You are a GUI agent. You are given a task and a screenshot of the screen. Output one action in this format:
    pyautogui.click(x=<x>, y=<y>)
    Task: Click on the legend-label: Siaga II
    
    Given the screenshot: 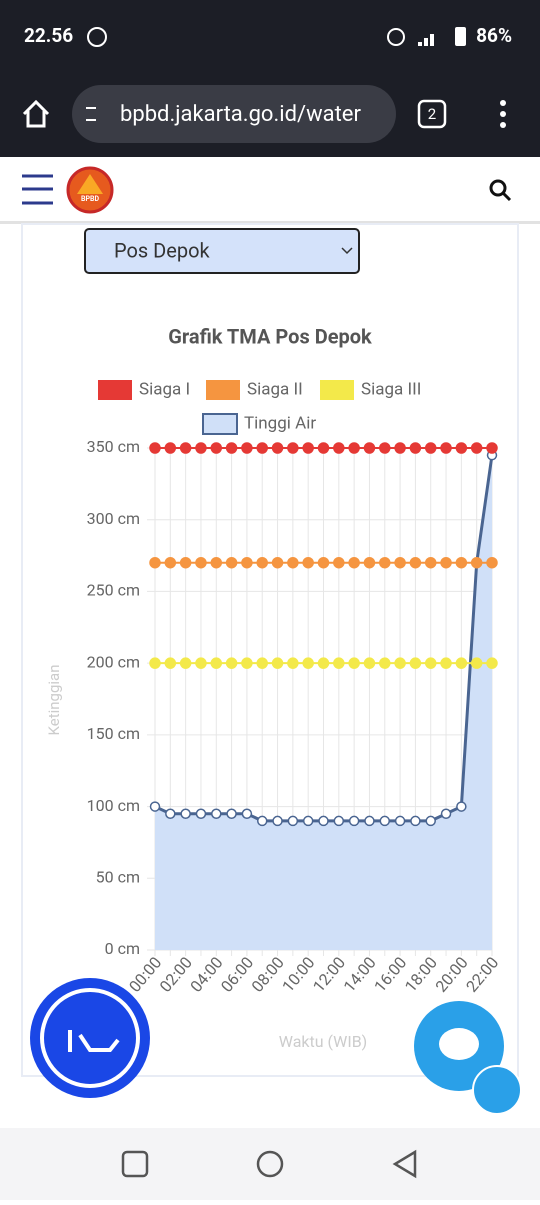 What is the action you would take?
    pyautogui.click(x=275, y=389)
    